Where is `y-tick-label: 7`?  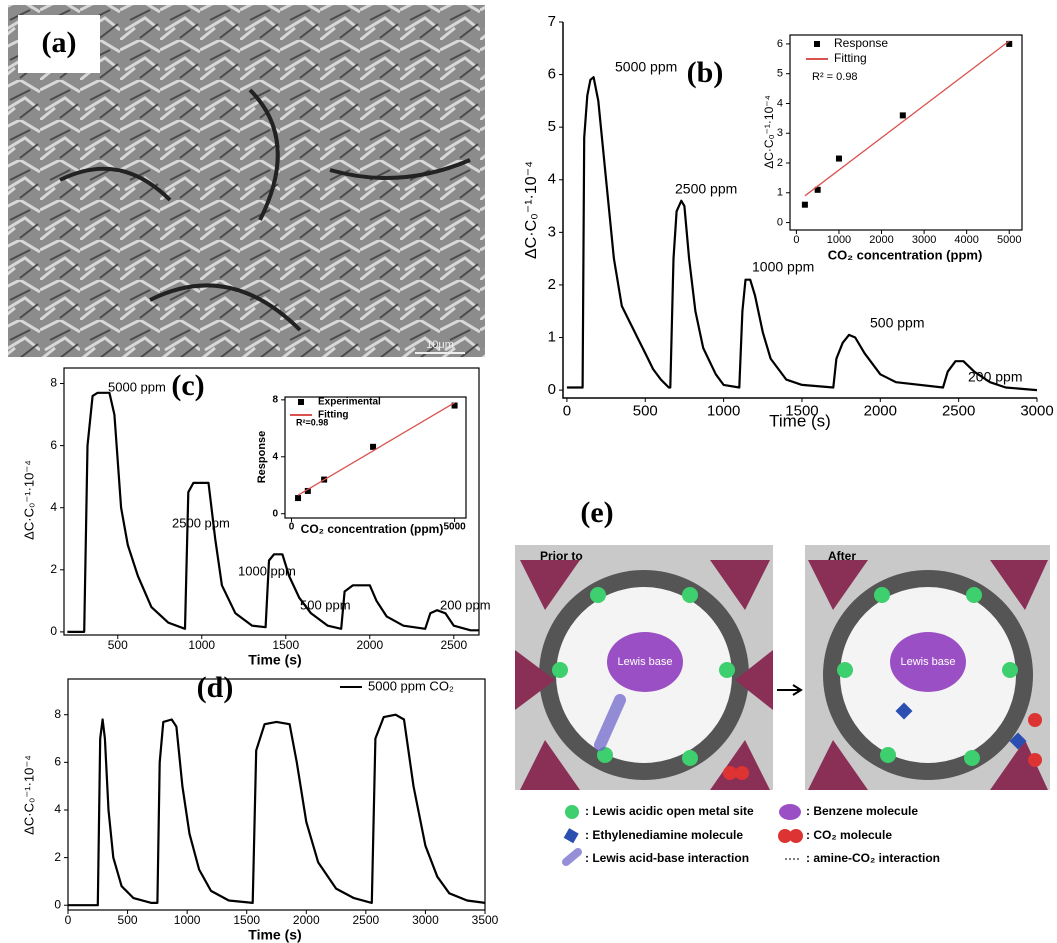
y-tick-label: 7 is located at coordinates (552, 21).